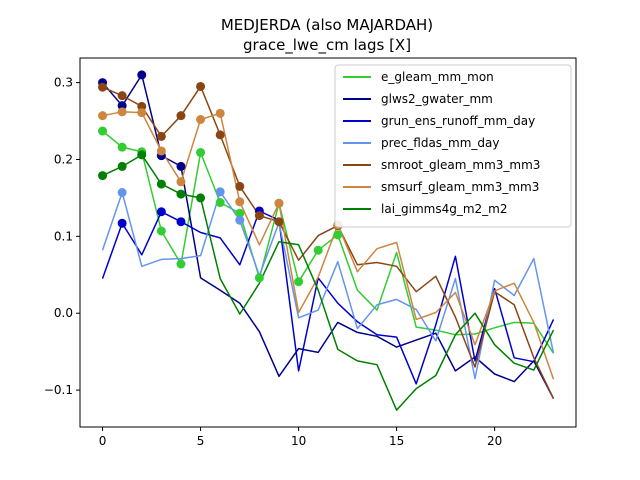 The width and height of the screenshot is (640, 480). Describe the element at coordinates (58, 390) in the screenshot. I see `y-tick-label: −0.1` at that location.